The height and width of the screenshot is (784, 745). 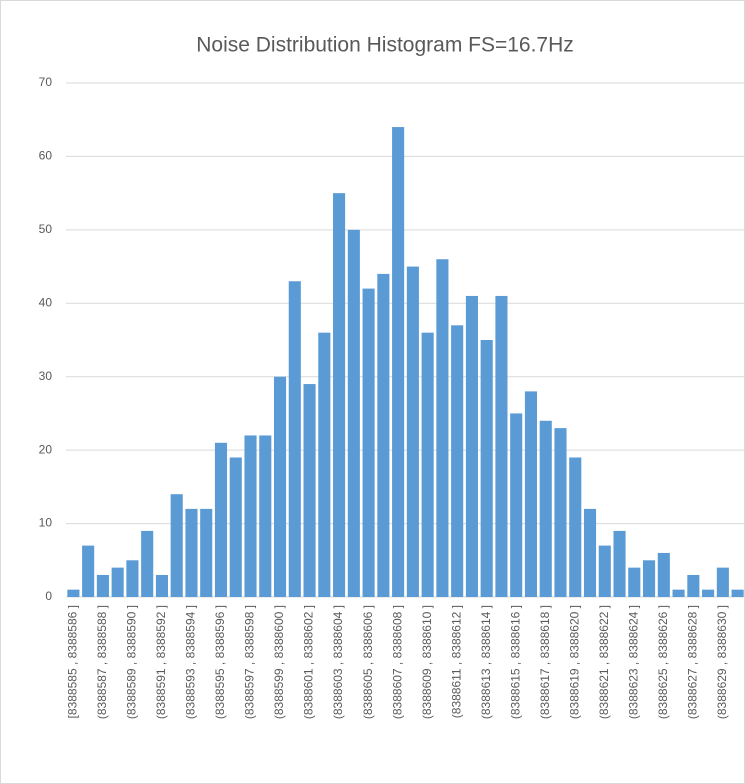 What do you see at coordinates (191, 662) in the screenshot?
I see `x-tick-label: (8388593 , 8388594 ]` at bounding box center [191, 662].